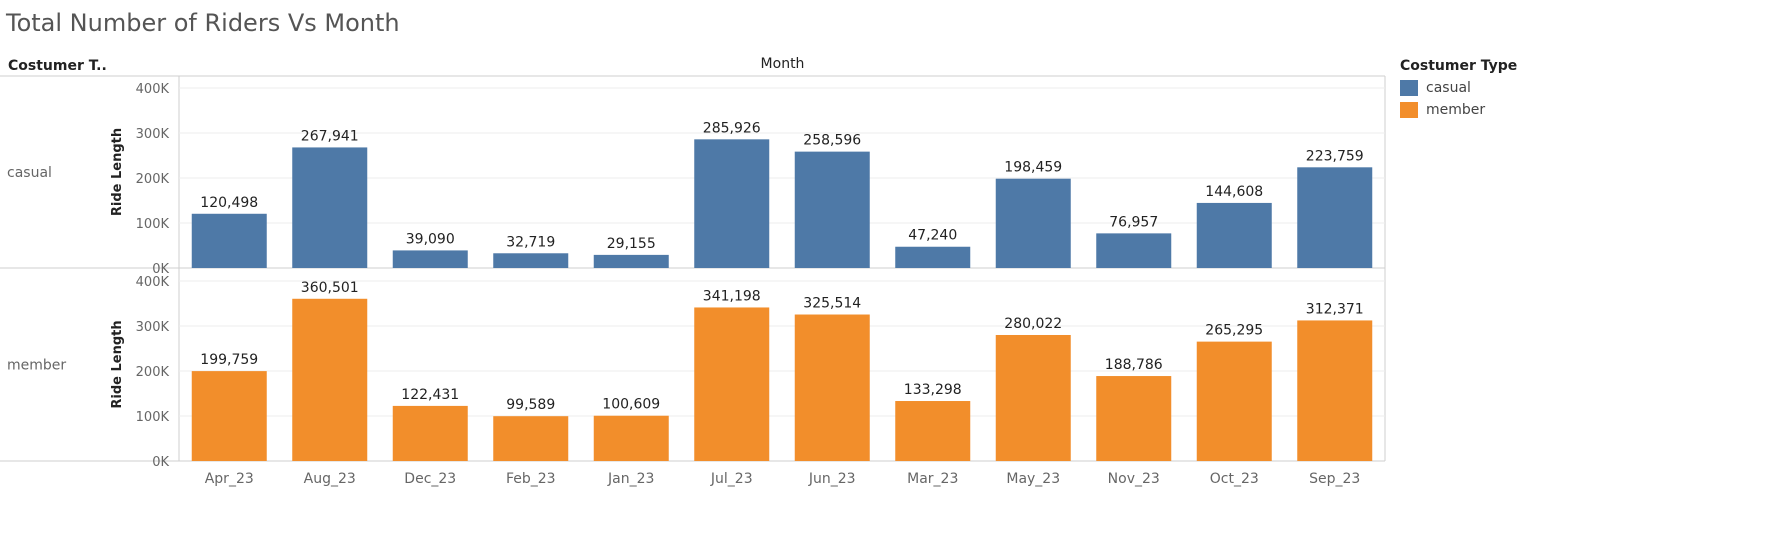  What do you see at coordinates (832, 479) in the screenshot?
I see `x-tick-label: Jun_23` at bounding box center [832, 479].